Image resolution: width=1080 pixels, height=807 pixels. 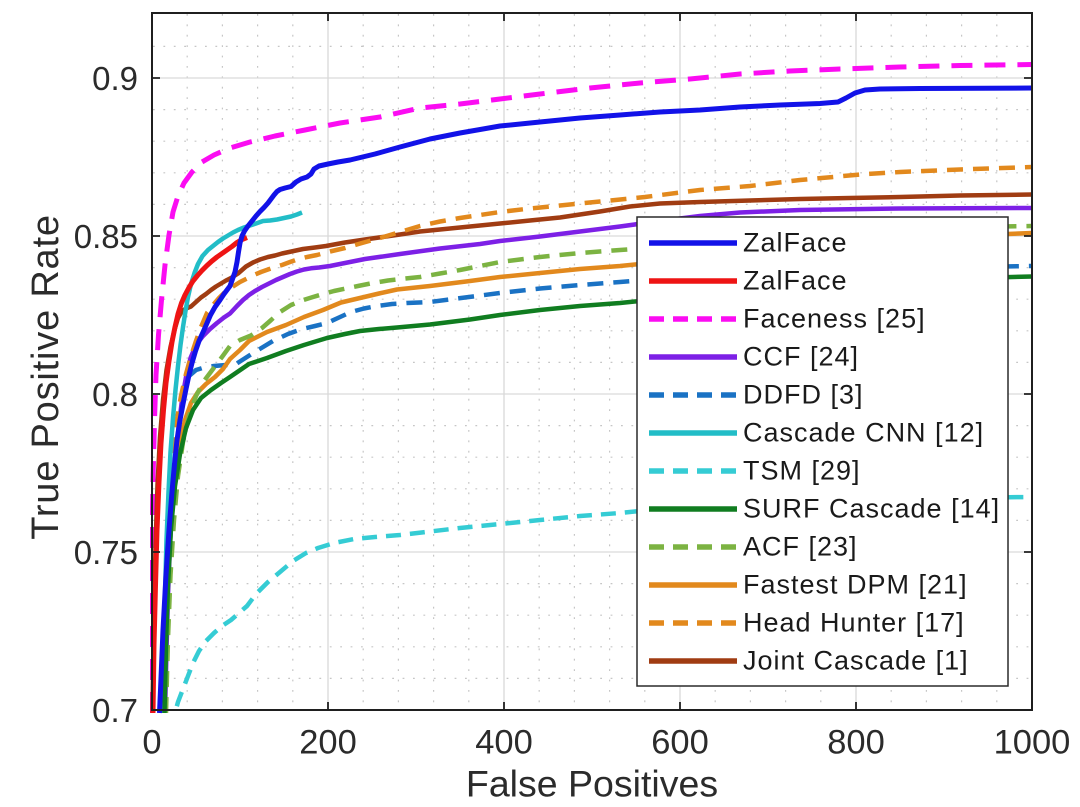 What do you see at coordinates (504, 743) in the screenshot?
I see `svg-text: 400` at bounding box center [504, 743].